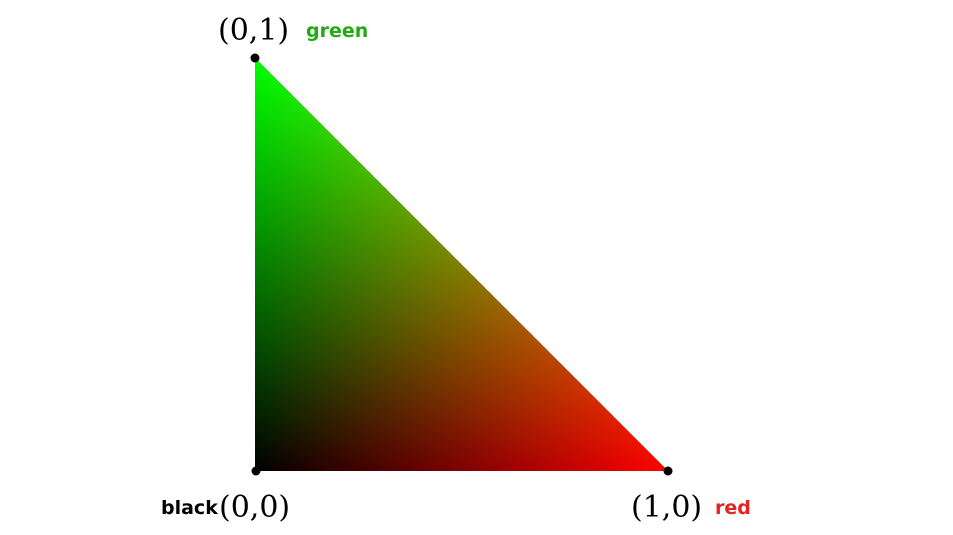 The width and height of the screenshot is (953, 535). I want to click on top-vertex-color-label: green, so click(337, 31).